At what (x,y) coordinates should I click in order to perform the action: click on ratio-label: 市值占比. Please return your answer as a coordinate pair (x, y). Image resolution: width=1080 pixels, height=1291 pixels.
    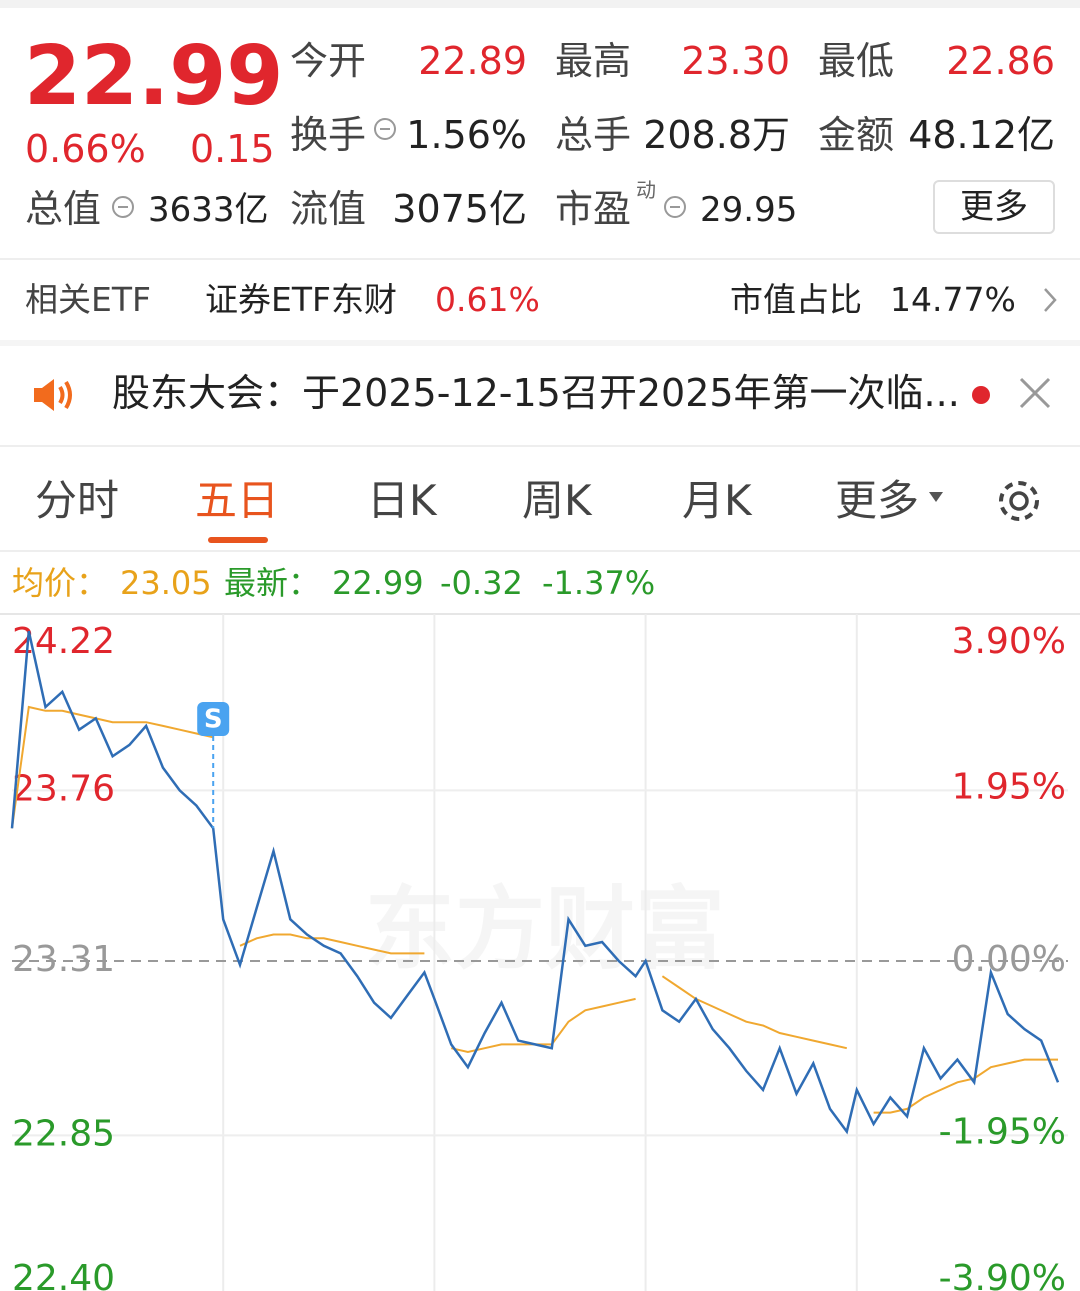
    Looking at the image, I should click on (796, 299).